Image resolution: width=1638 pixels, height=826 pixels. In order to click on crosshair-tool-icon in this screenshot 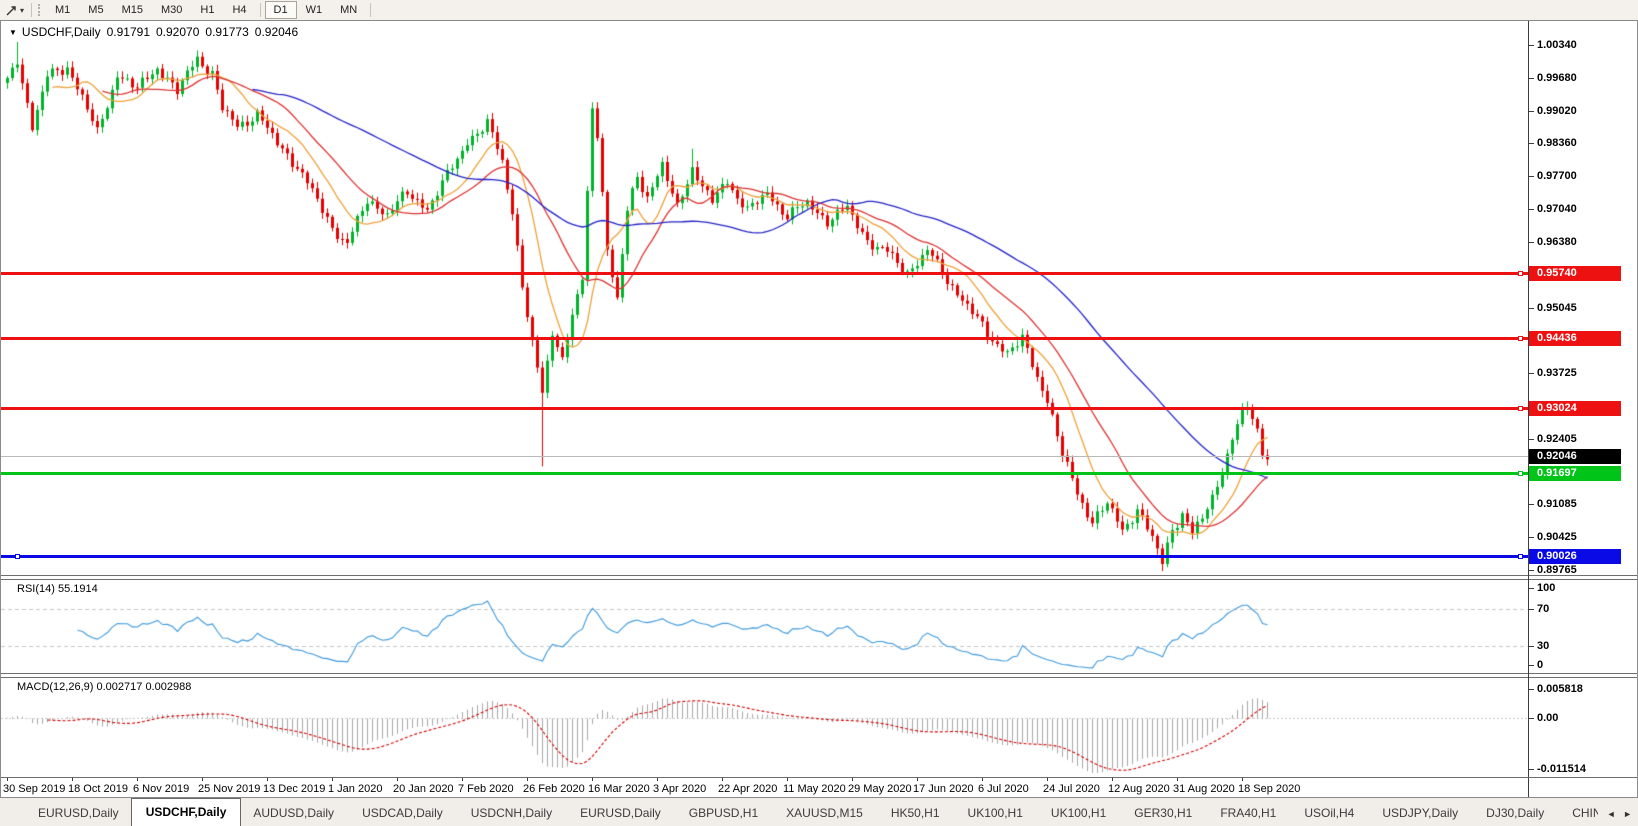, I will do `click(11, 10)`.